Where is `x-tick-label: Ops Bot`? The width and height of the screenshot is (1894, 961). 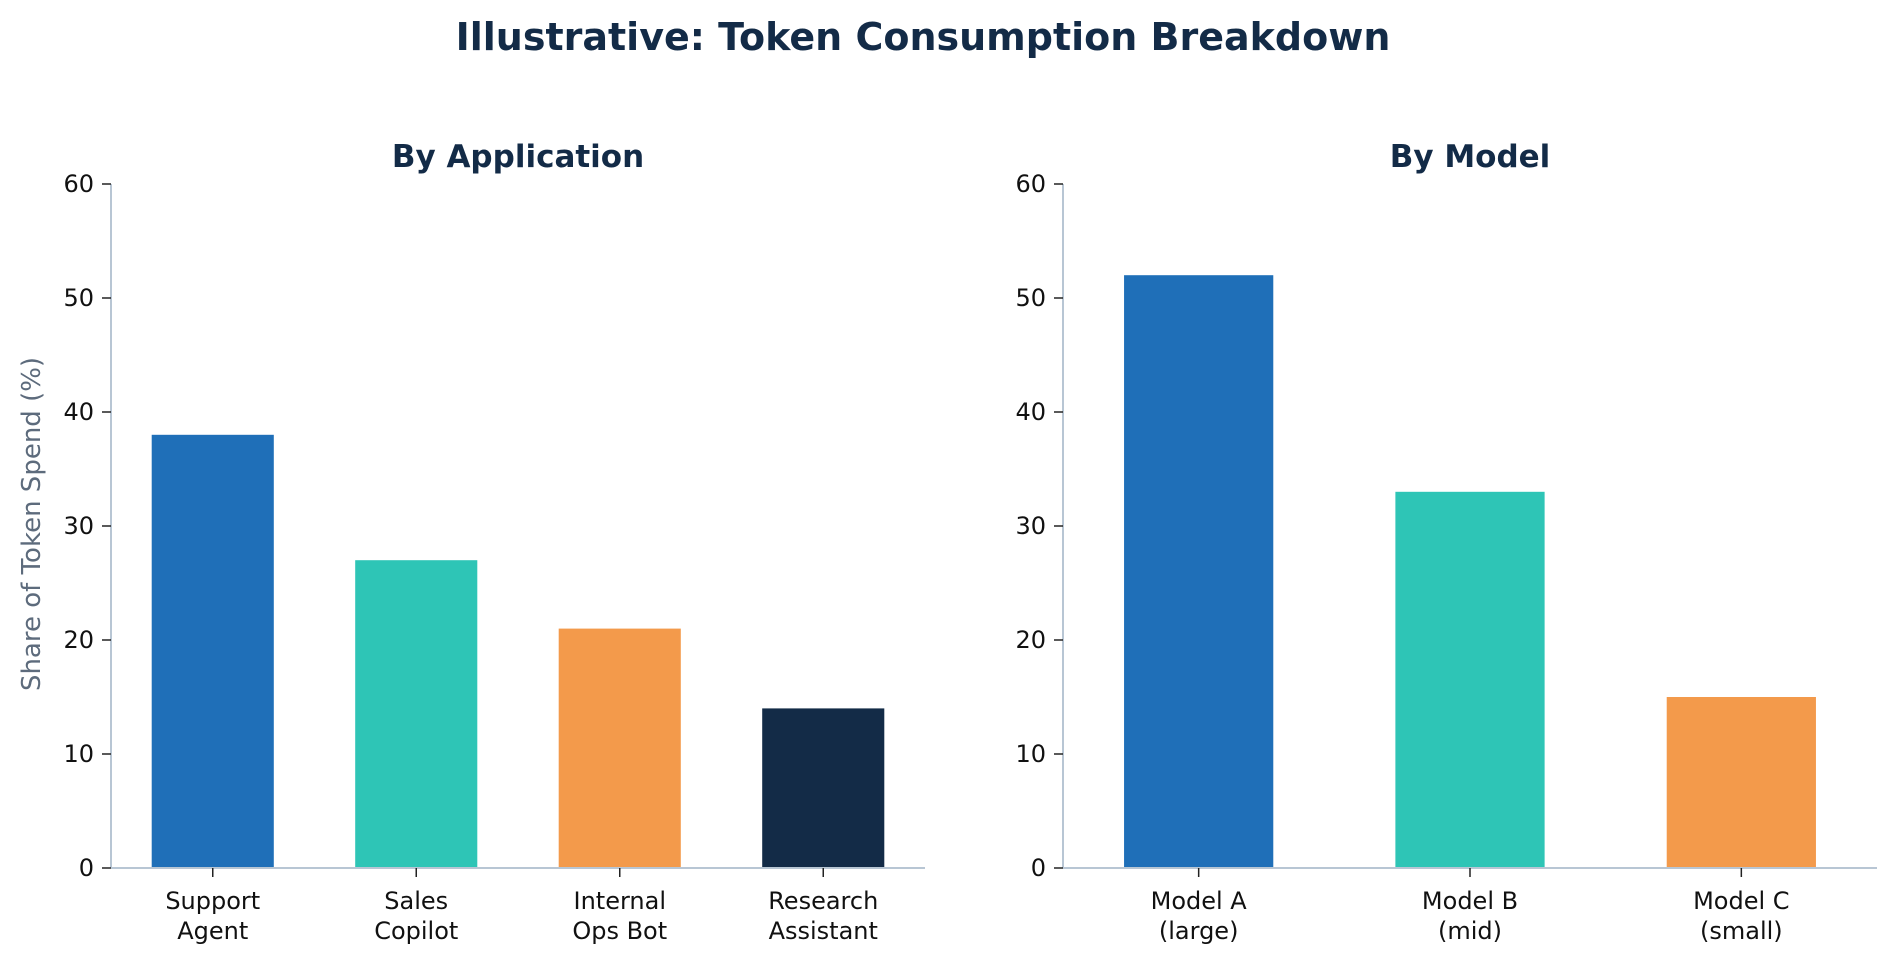
x-tick-label: Ops Bot is located at coordinates (619, 931).